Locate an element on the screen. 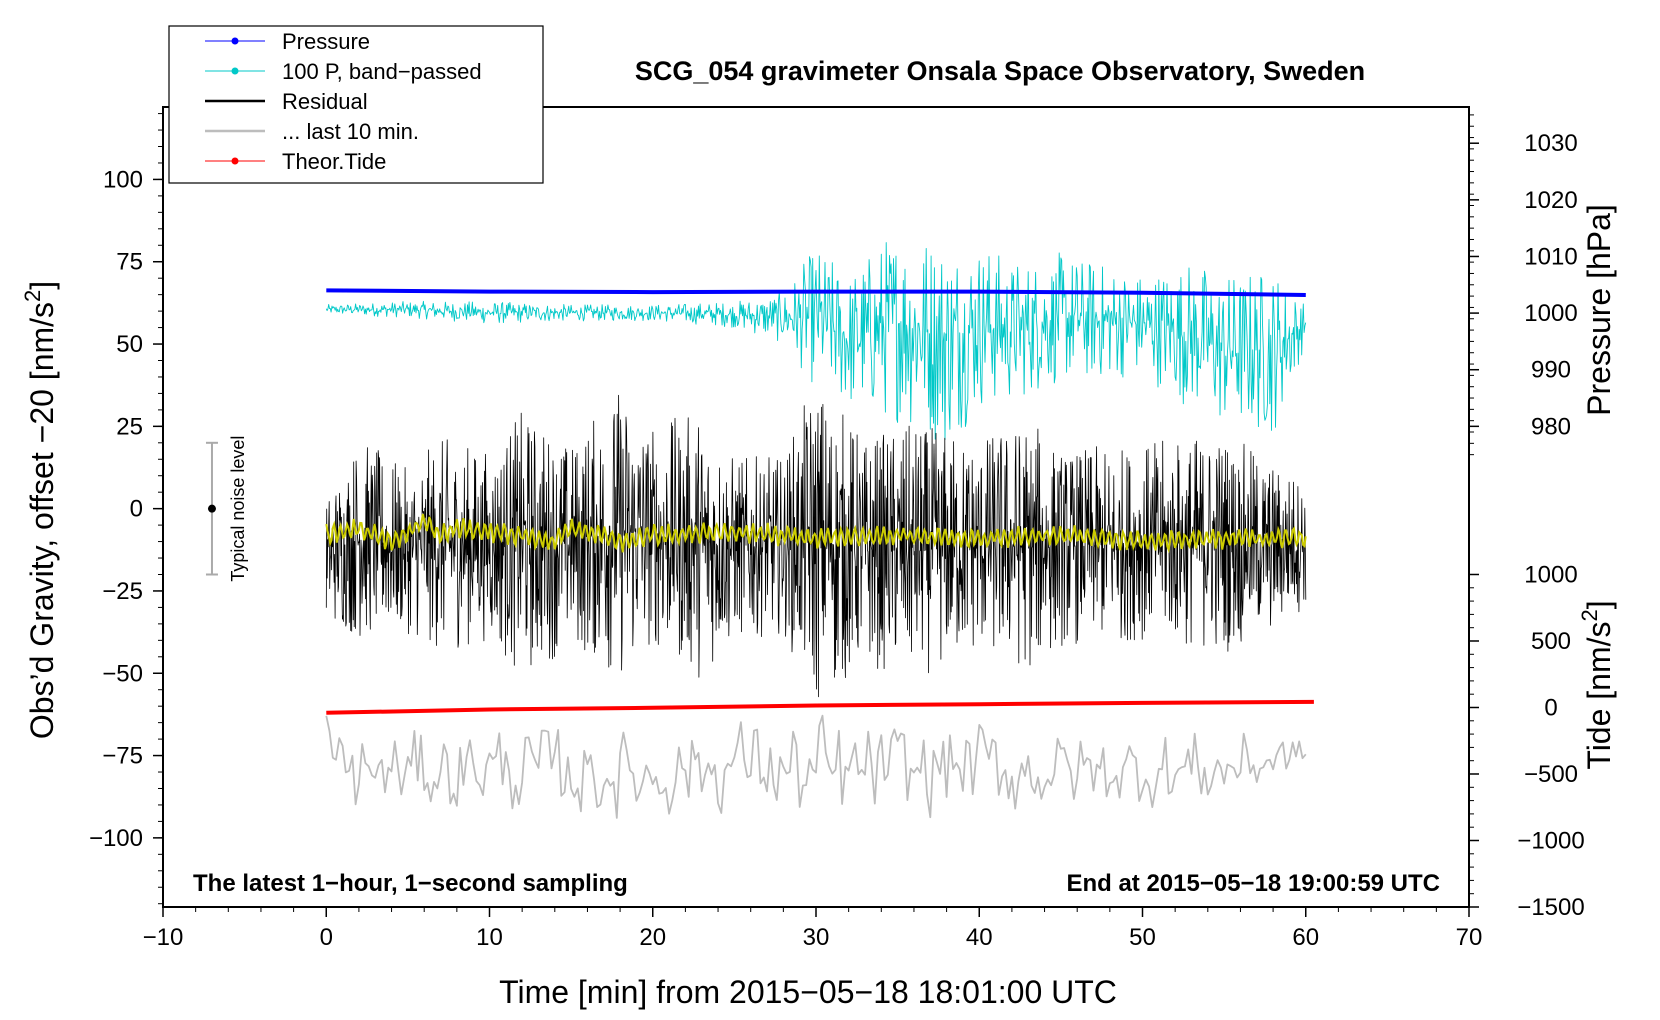 The height and width of the screenshot is (1020, 1660). x-tick-label: 10 is located at coordinates (489, 937).